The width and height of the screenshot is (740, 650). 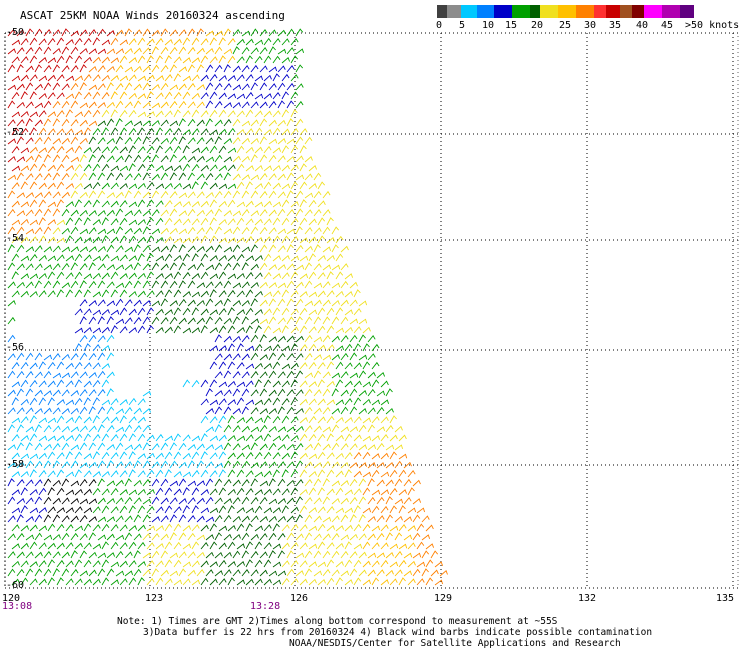 I want to click on lat-label: -56, so click(x=15, y=347).